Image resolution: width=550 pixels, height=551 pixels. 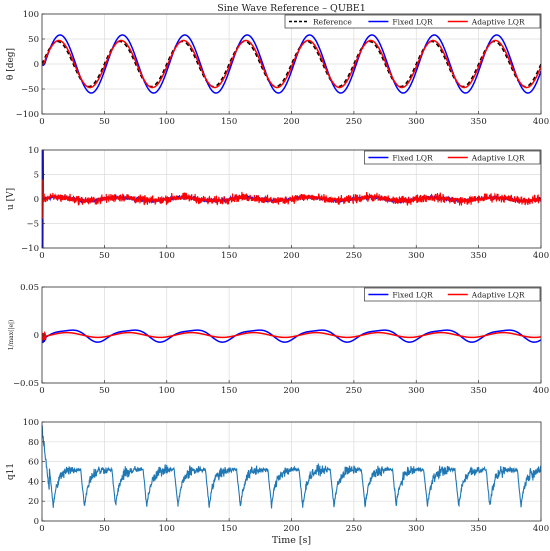 I want to click on y-tick-label: 50, so click(x=33, y=40).